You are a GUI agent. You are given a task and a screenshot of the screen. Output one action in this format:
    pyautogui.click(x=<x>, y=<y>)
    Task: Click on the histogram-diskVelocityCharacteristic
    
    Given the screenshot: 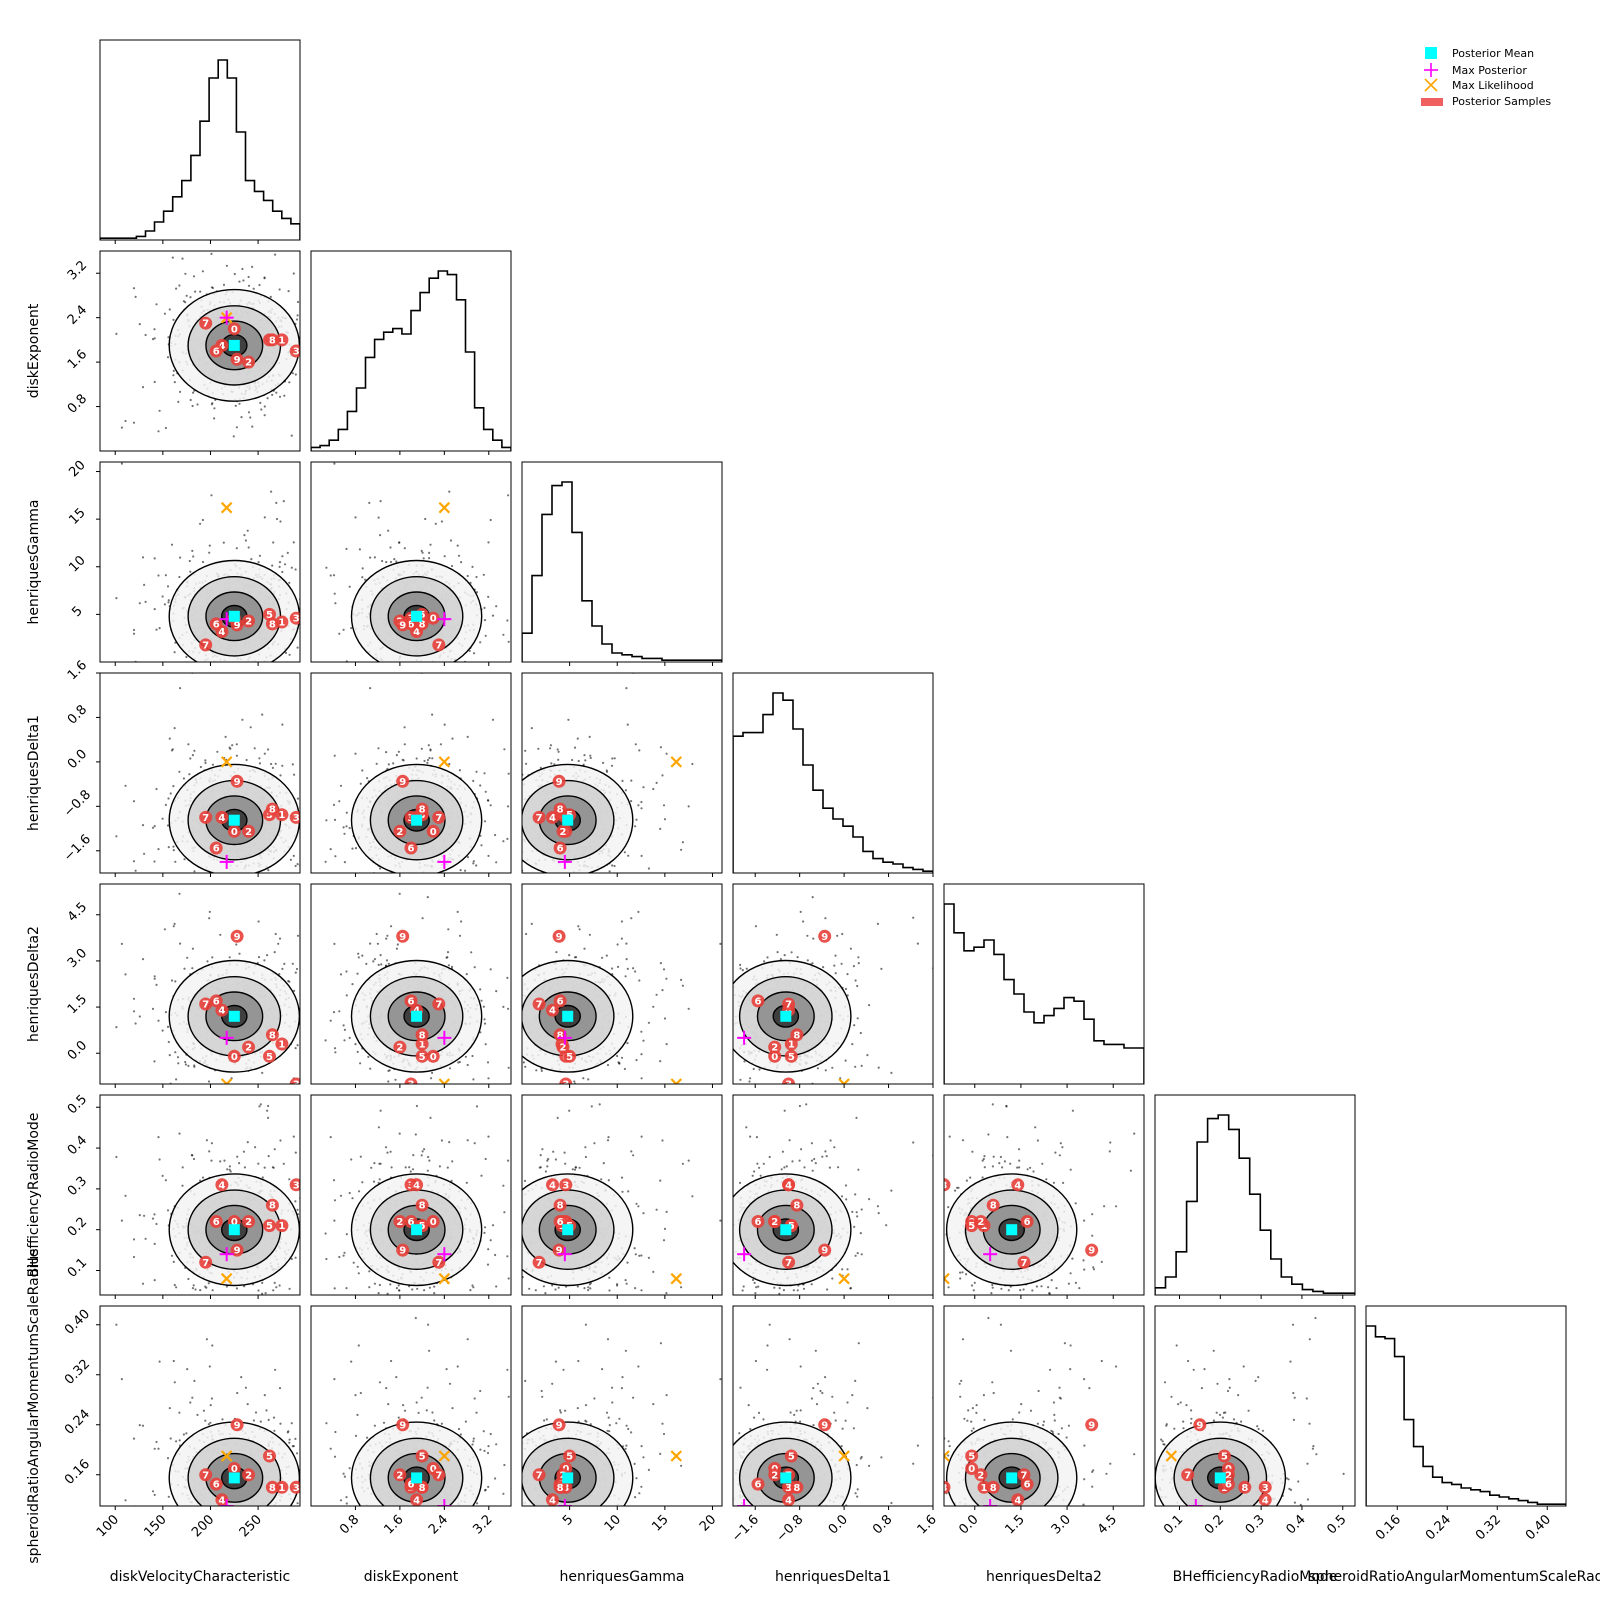 What is the action you would take?
    pyautogui.click(x=200, y=149)
    